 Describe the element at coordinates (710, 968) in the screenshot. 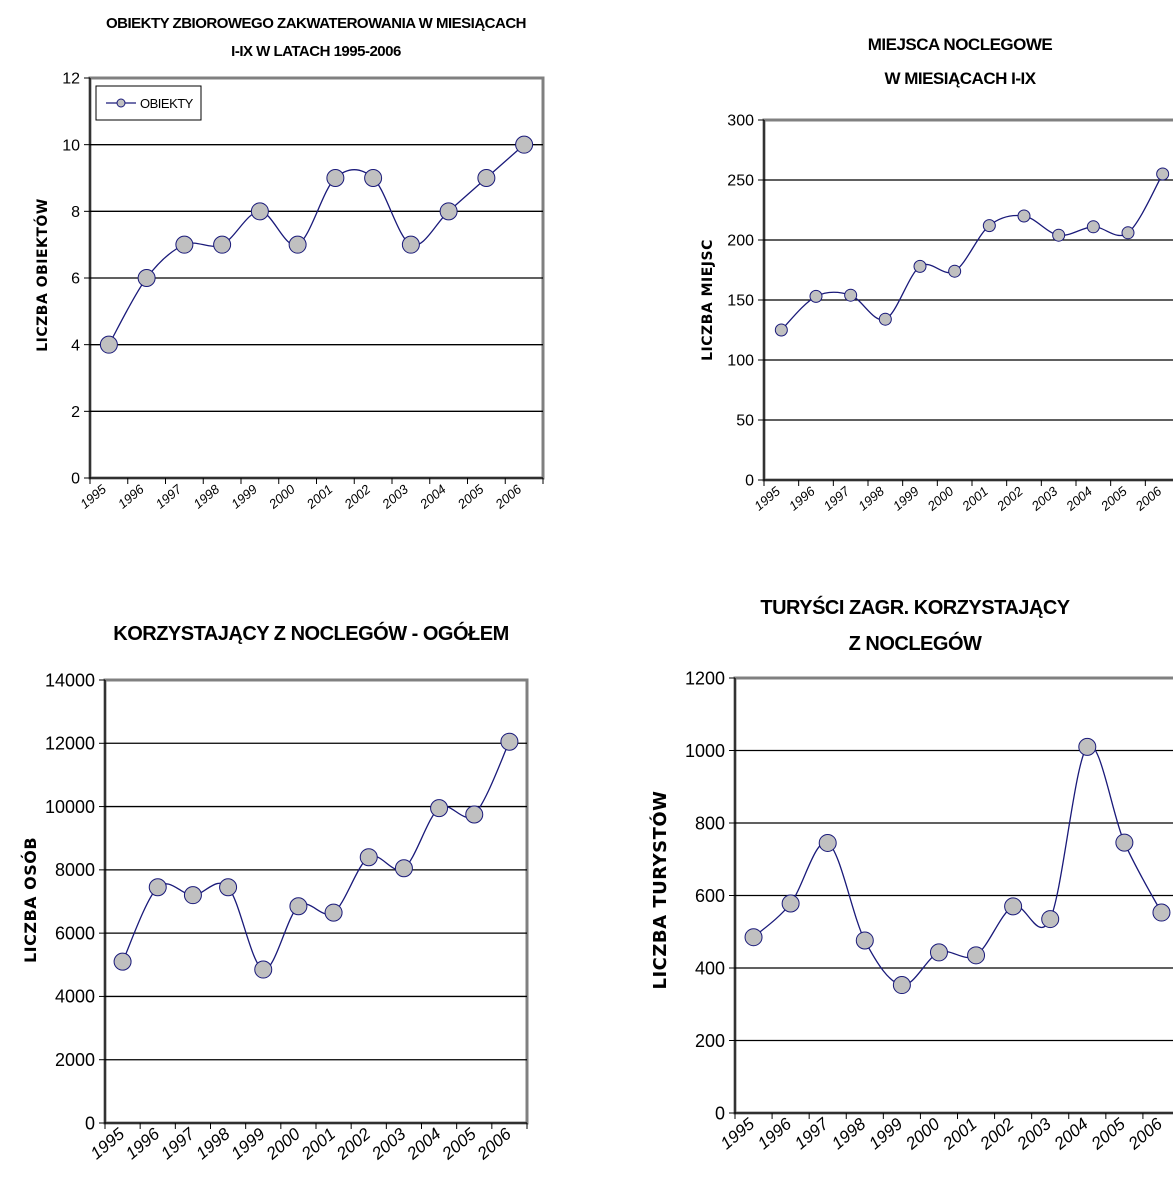

I see `y-tick-label: 400` at that location.